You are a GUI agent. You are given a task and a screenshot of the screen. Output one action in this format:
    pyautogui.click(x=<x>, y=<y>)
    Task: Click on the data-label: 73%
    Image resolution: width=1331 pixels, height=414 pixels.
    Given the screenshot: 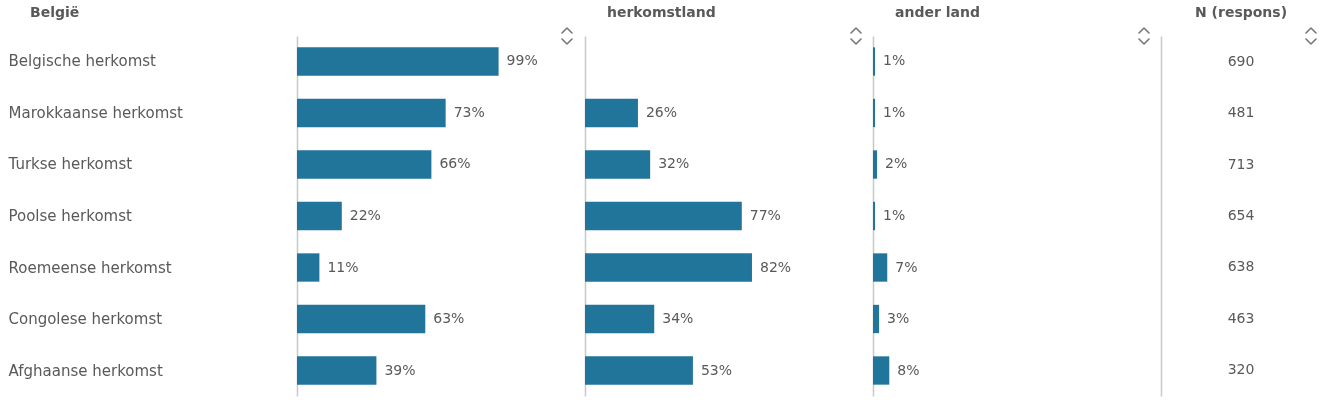 What is the action you would take?
    pyautogui.click(x=469, y=112)
    